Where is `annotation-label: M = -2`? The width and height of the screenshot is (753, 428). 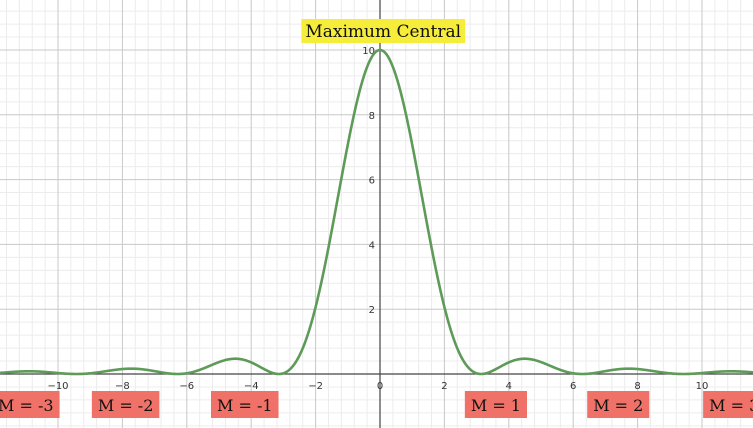 annotation-label: M = -2 is located at coordinates (126, 405).